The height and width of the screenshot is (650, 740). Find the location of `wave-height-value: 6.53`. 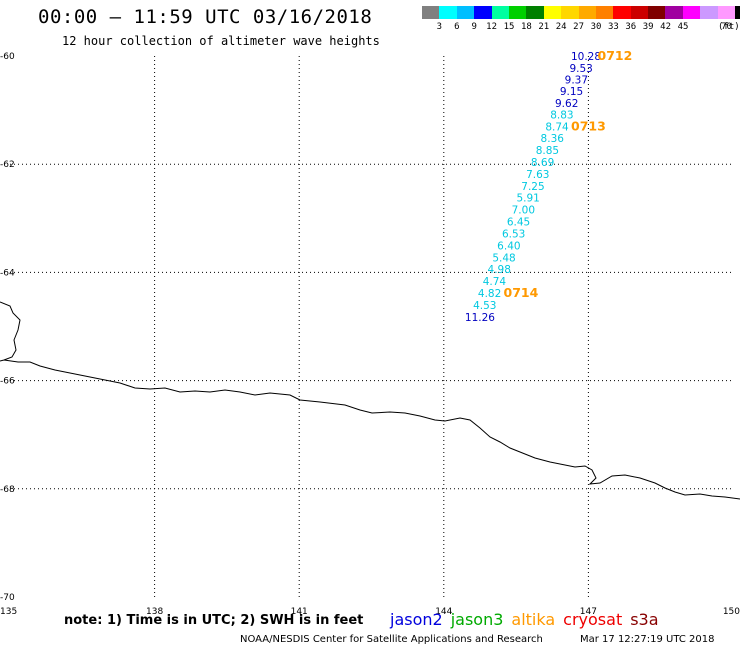

wave-height-value: 6.53 is located at coordinates (513, 234).